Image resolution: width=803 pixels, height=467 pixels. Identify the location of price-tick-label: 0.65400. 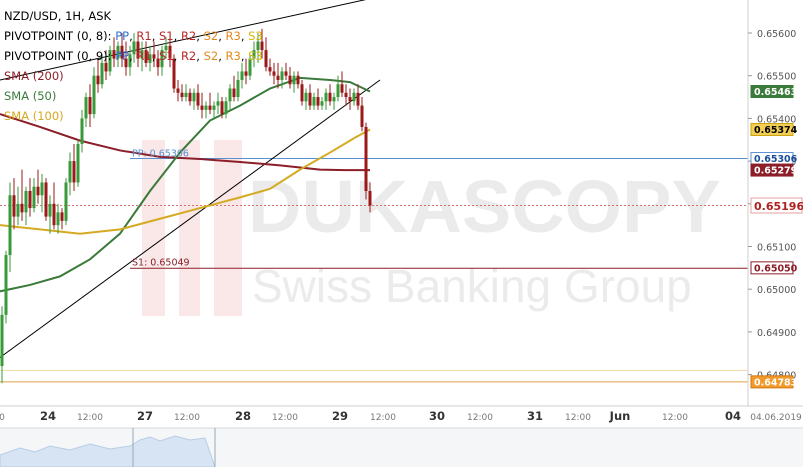
(776, 119).